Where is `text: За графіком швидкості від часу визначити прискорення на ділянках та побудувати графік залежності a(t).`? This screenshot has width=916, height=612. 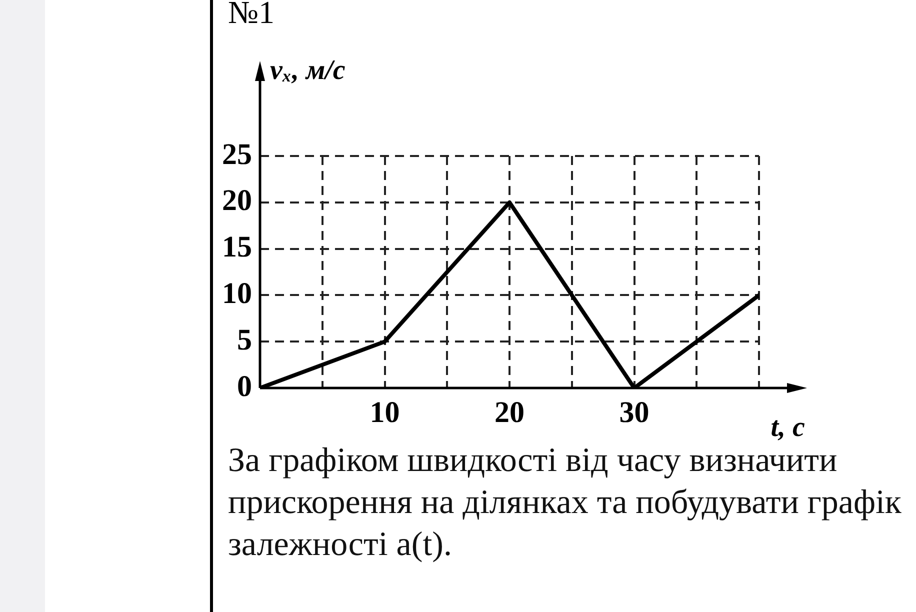 text: За графіком швидкості від часу визначити прискорення на ділянках та побудувати графік залежності a(t). is located at coordinates (565, 503).